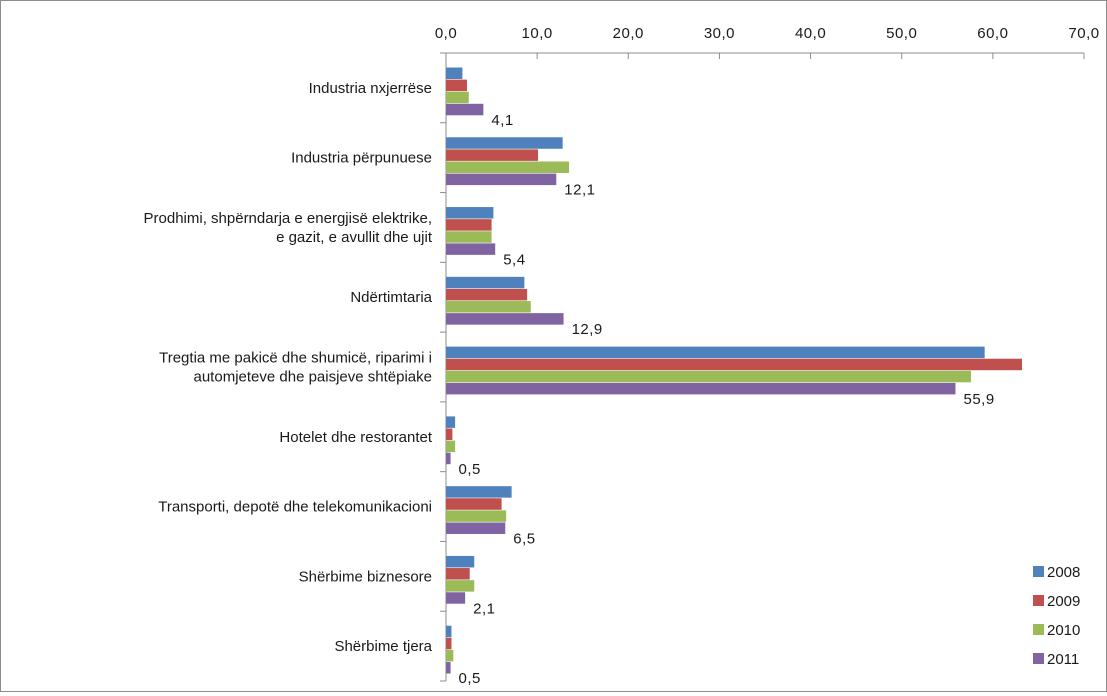 The width and height of the screenshot is (1107, 696). Describe the element at coordinates (901, 33) in the screenshot. I see `x-tick-label: 50,0` at that location.